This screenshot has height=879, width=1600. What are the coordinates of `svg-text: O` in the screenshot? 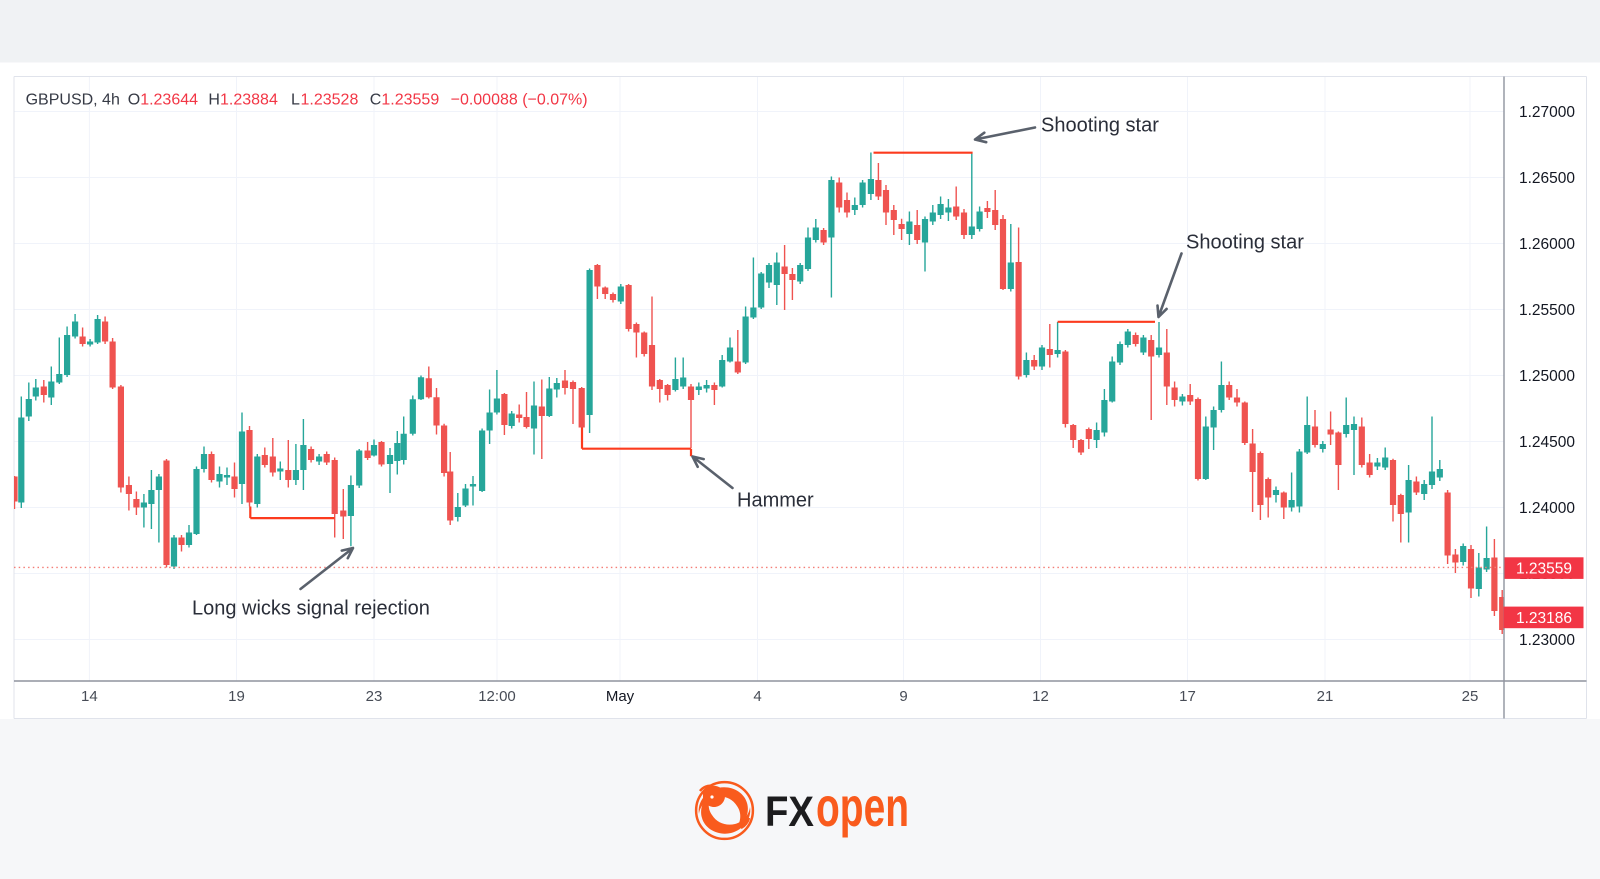 It's located at (134, 100).